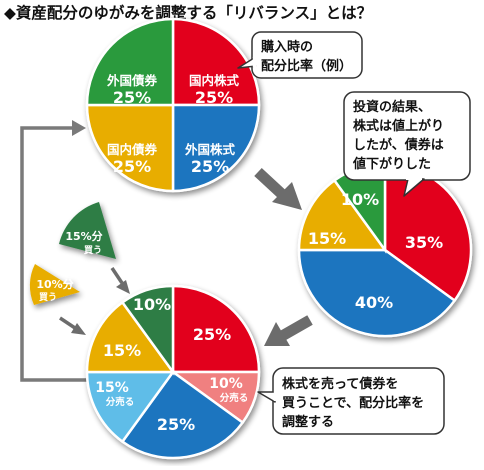  I want to click on return-loop-arrowhead, so click(79, 128).